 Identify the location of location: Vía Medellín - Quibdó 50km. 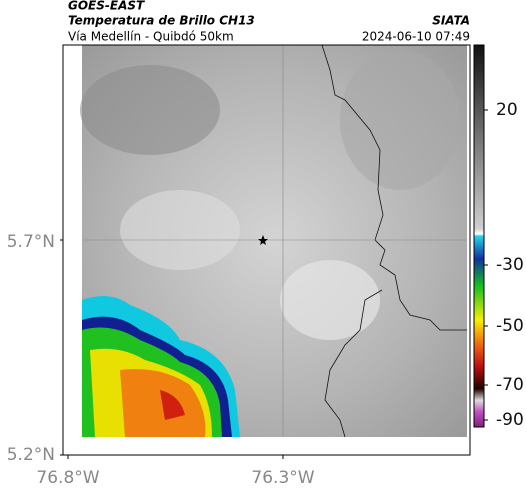
(151, 37).